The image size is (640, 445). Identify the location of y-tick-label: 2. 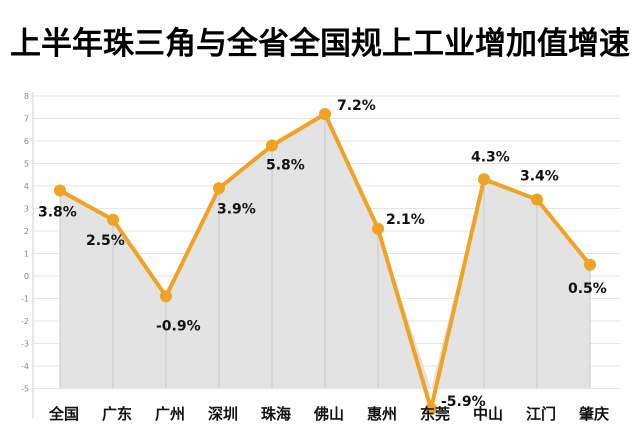
(26, 231).